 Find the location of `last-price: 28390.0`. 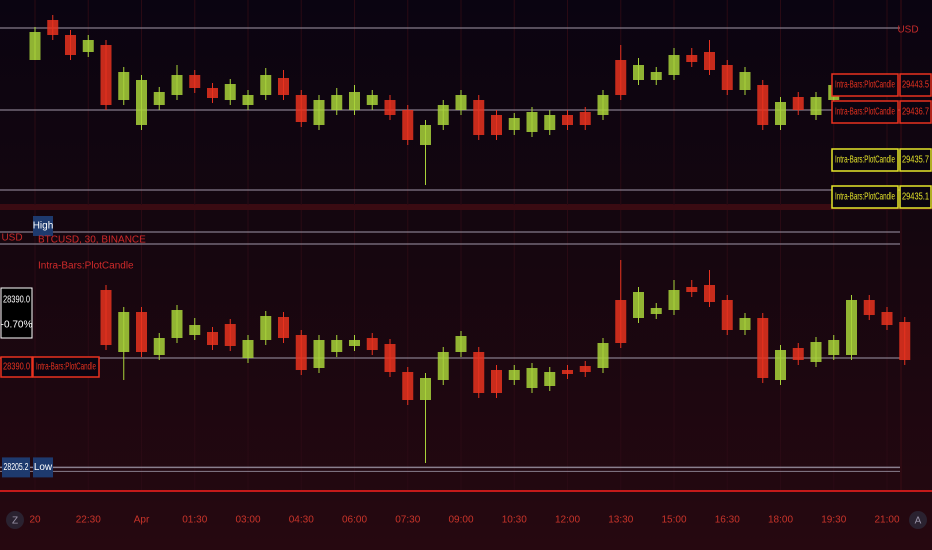

last-price: 28390.0 is located at coordinates (16, 300).